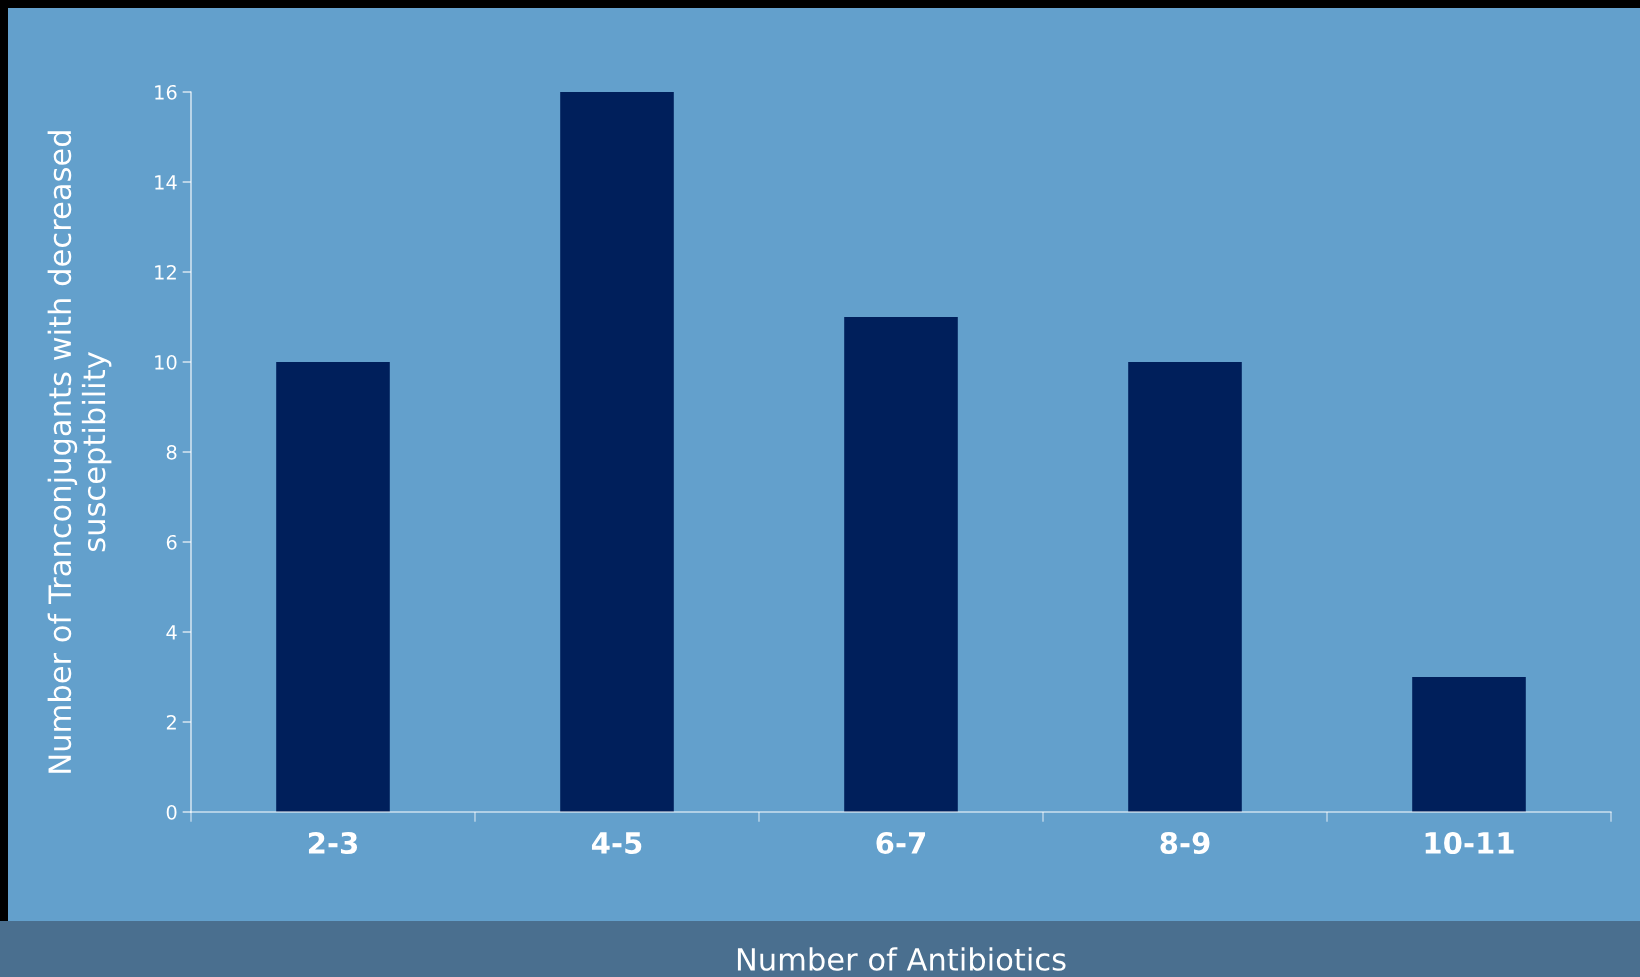 This screenshot has height=977, width=1640. What do you see at coordinates (901, 843) in the screenshot?
I see `x-tick-label: 6-7` at bounding box center [901, 843].